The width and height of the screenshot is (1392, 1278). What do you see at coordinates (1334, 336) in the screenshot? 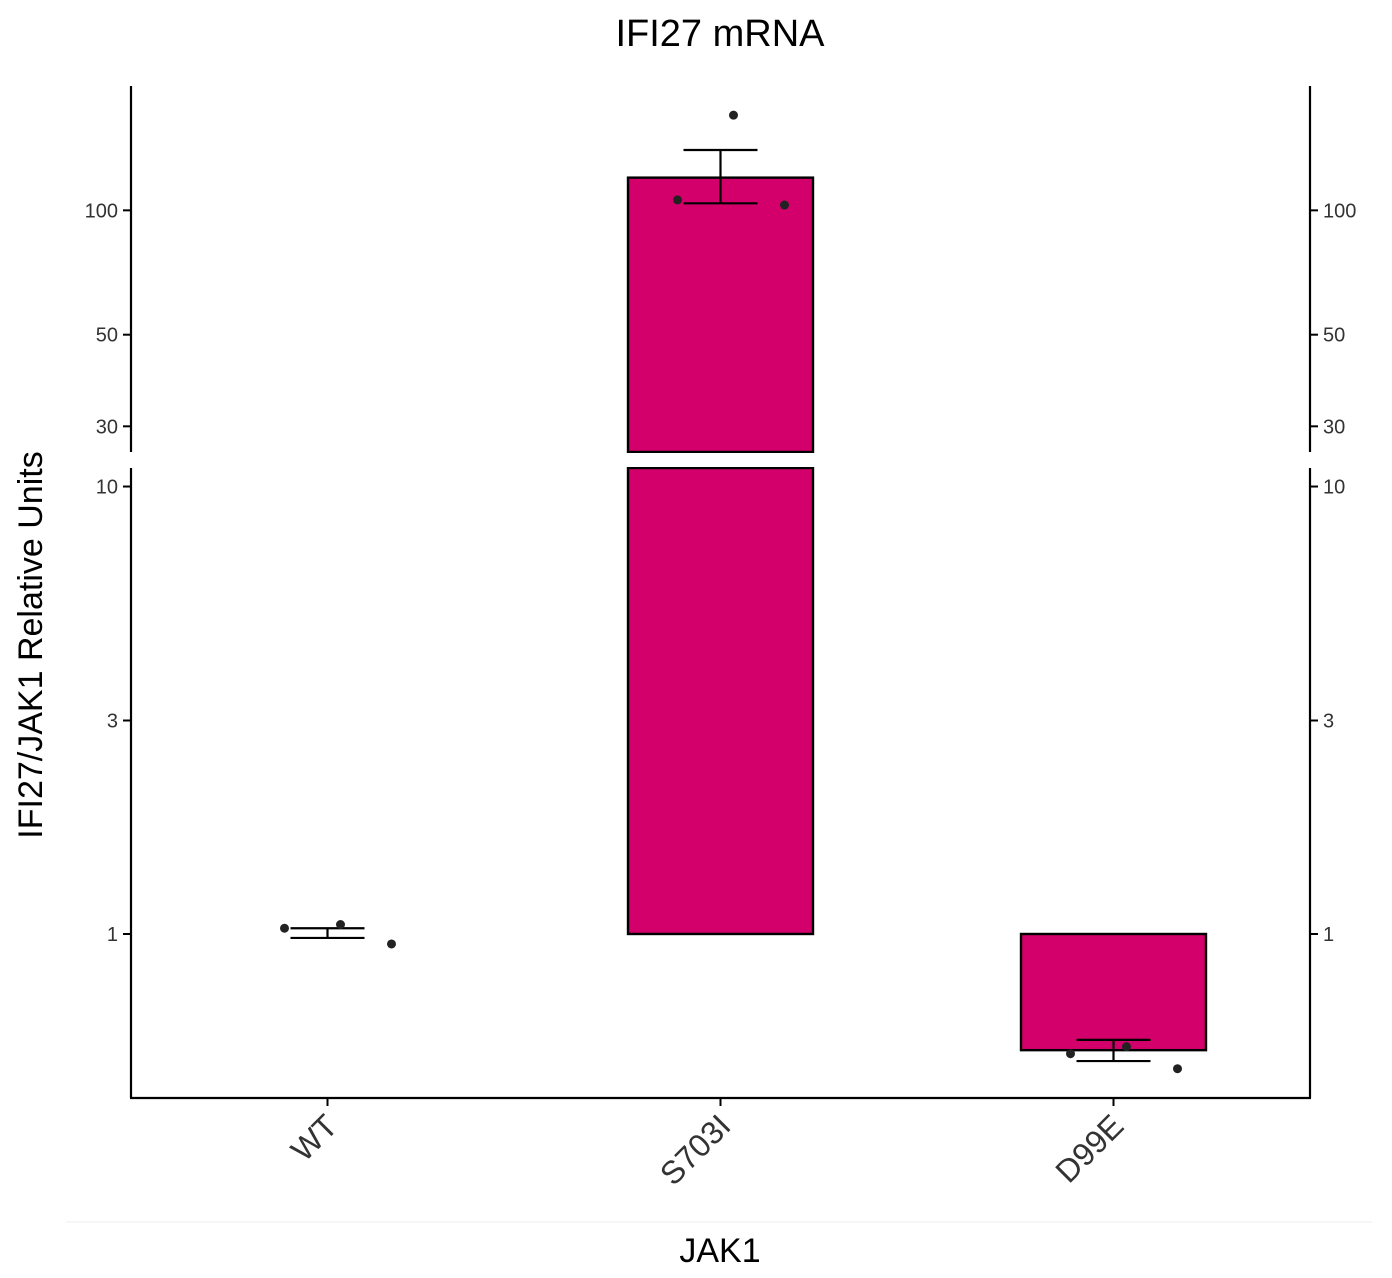
I see `y-tick-label-right: 50` at bounding box center [1334, 336].